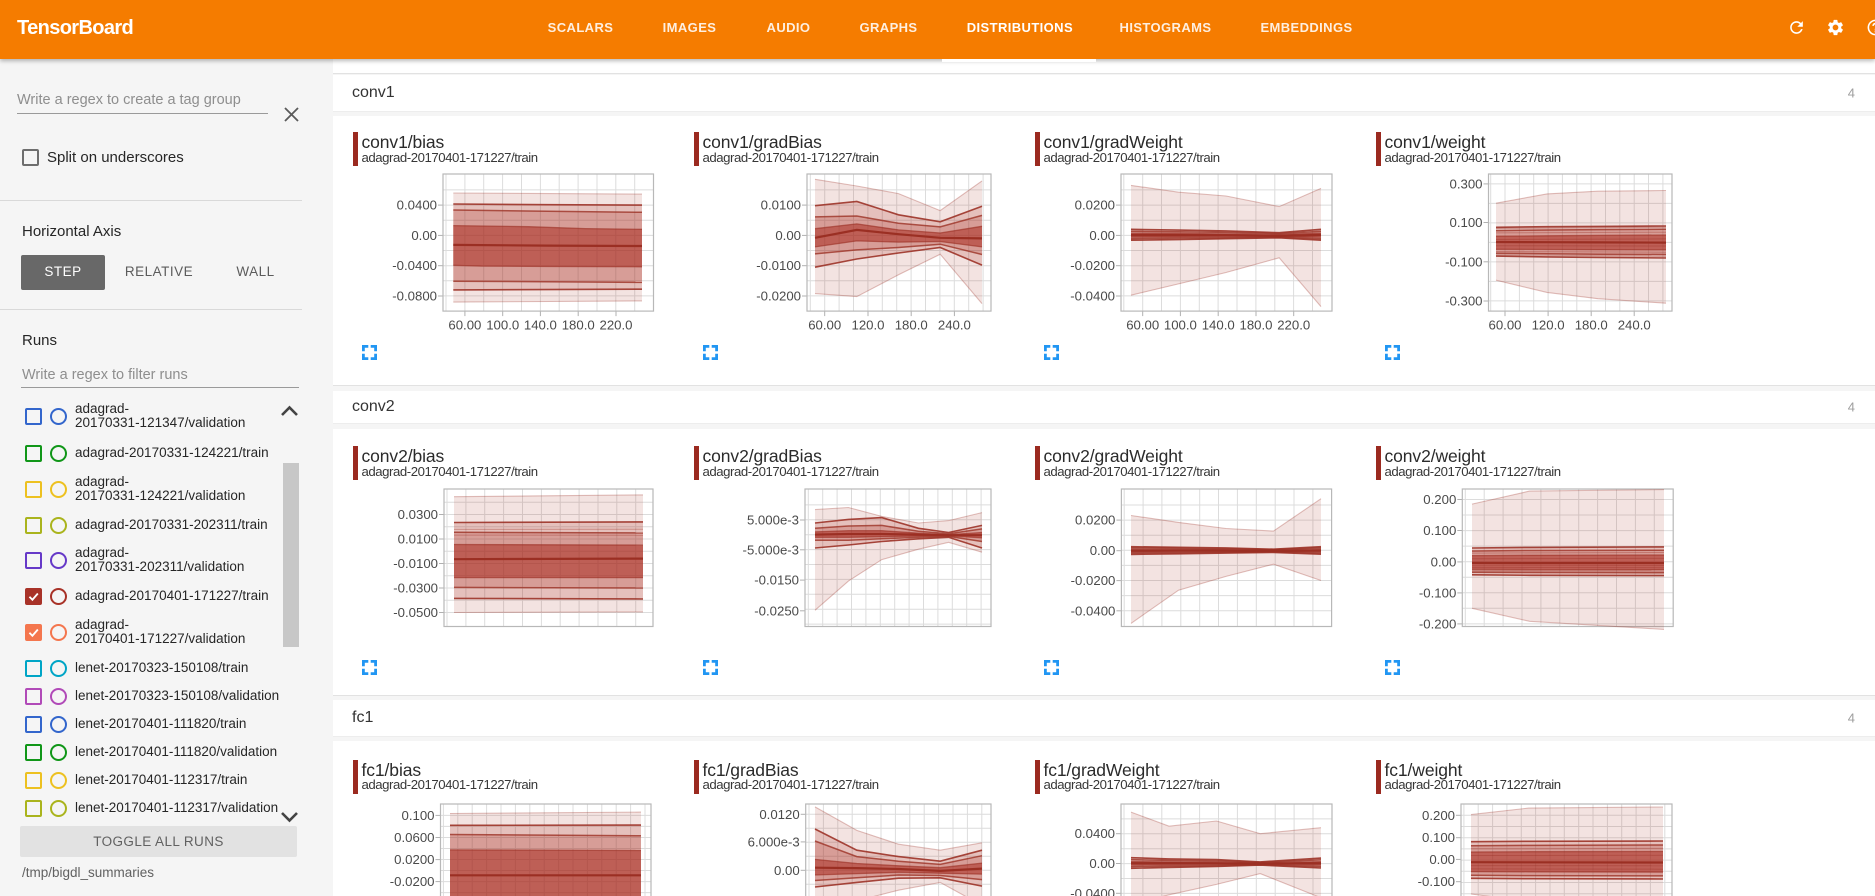 The width and height of the screenshot is (1875, 896). What do you see at coordinates (1463, 301) in the screenshot?
I see `svg-text: -0.300` at bounding box center [1463, 301].